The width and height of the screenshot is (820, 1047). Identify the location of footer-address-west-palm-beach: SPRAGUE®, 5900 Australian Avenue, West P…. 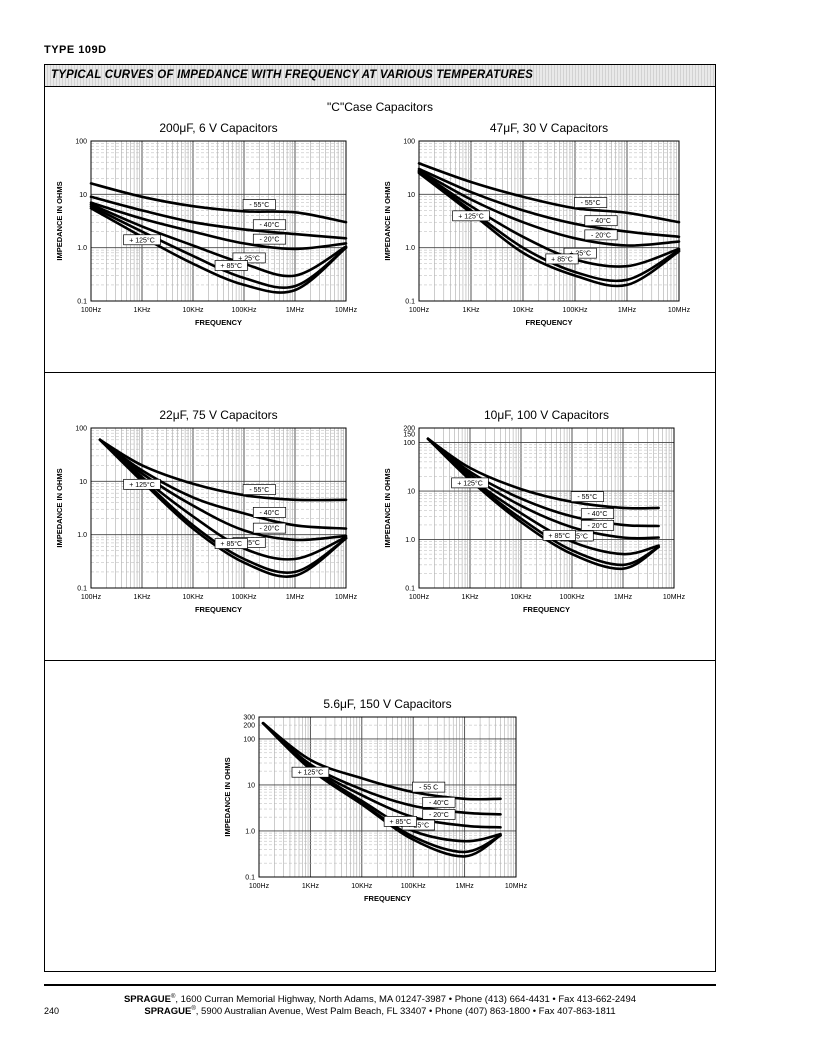
(380, 1011).